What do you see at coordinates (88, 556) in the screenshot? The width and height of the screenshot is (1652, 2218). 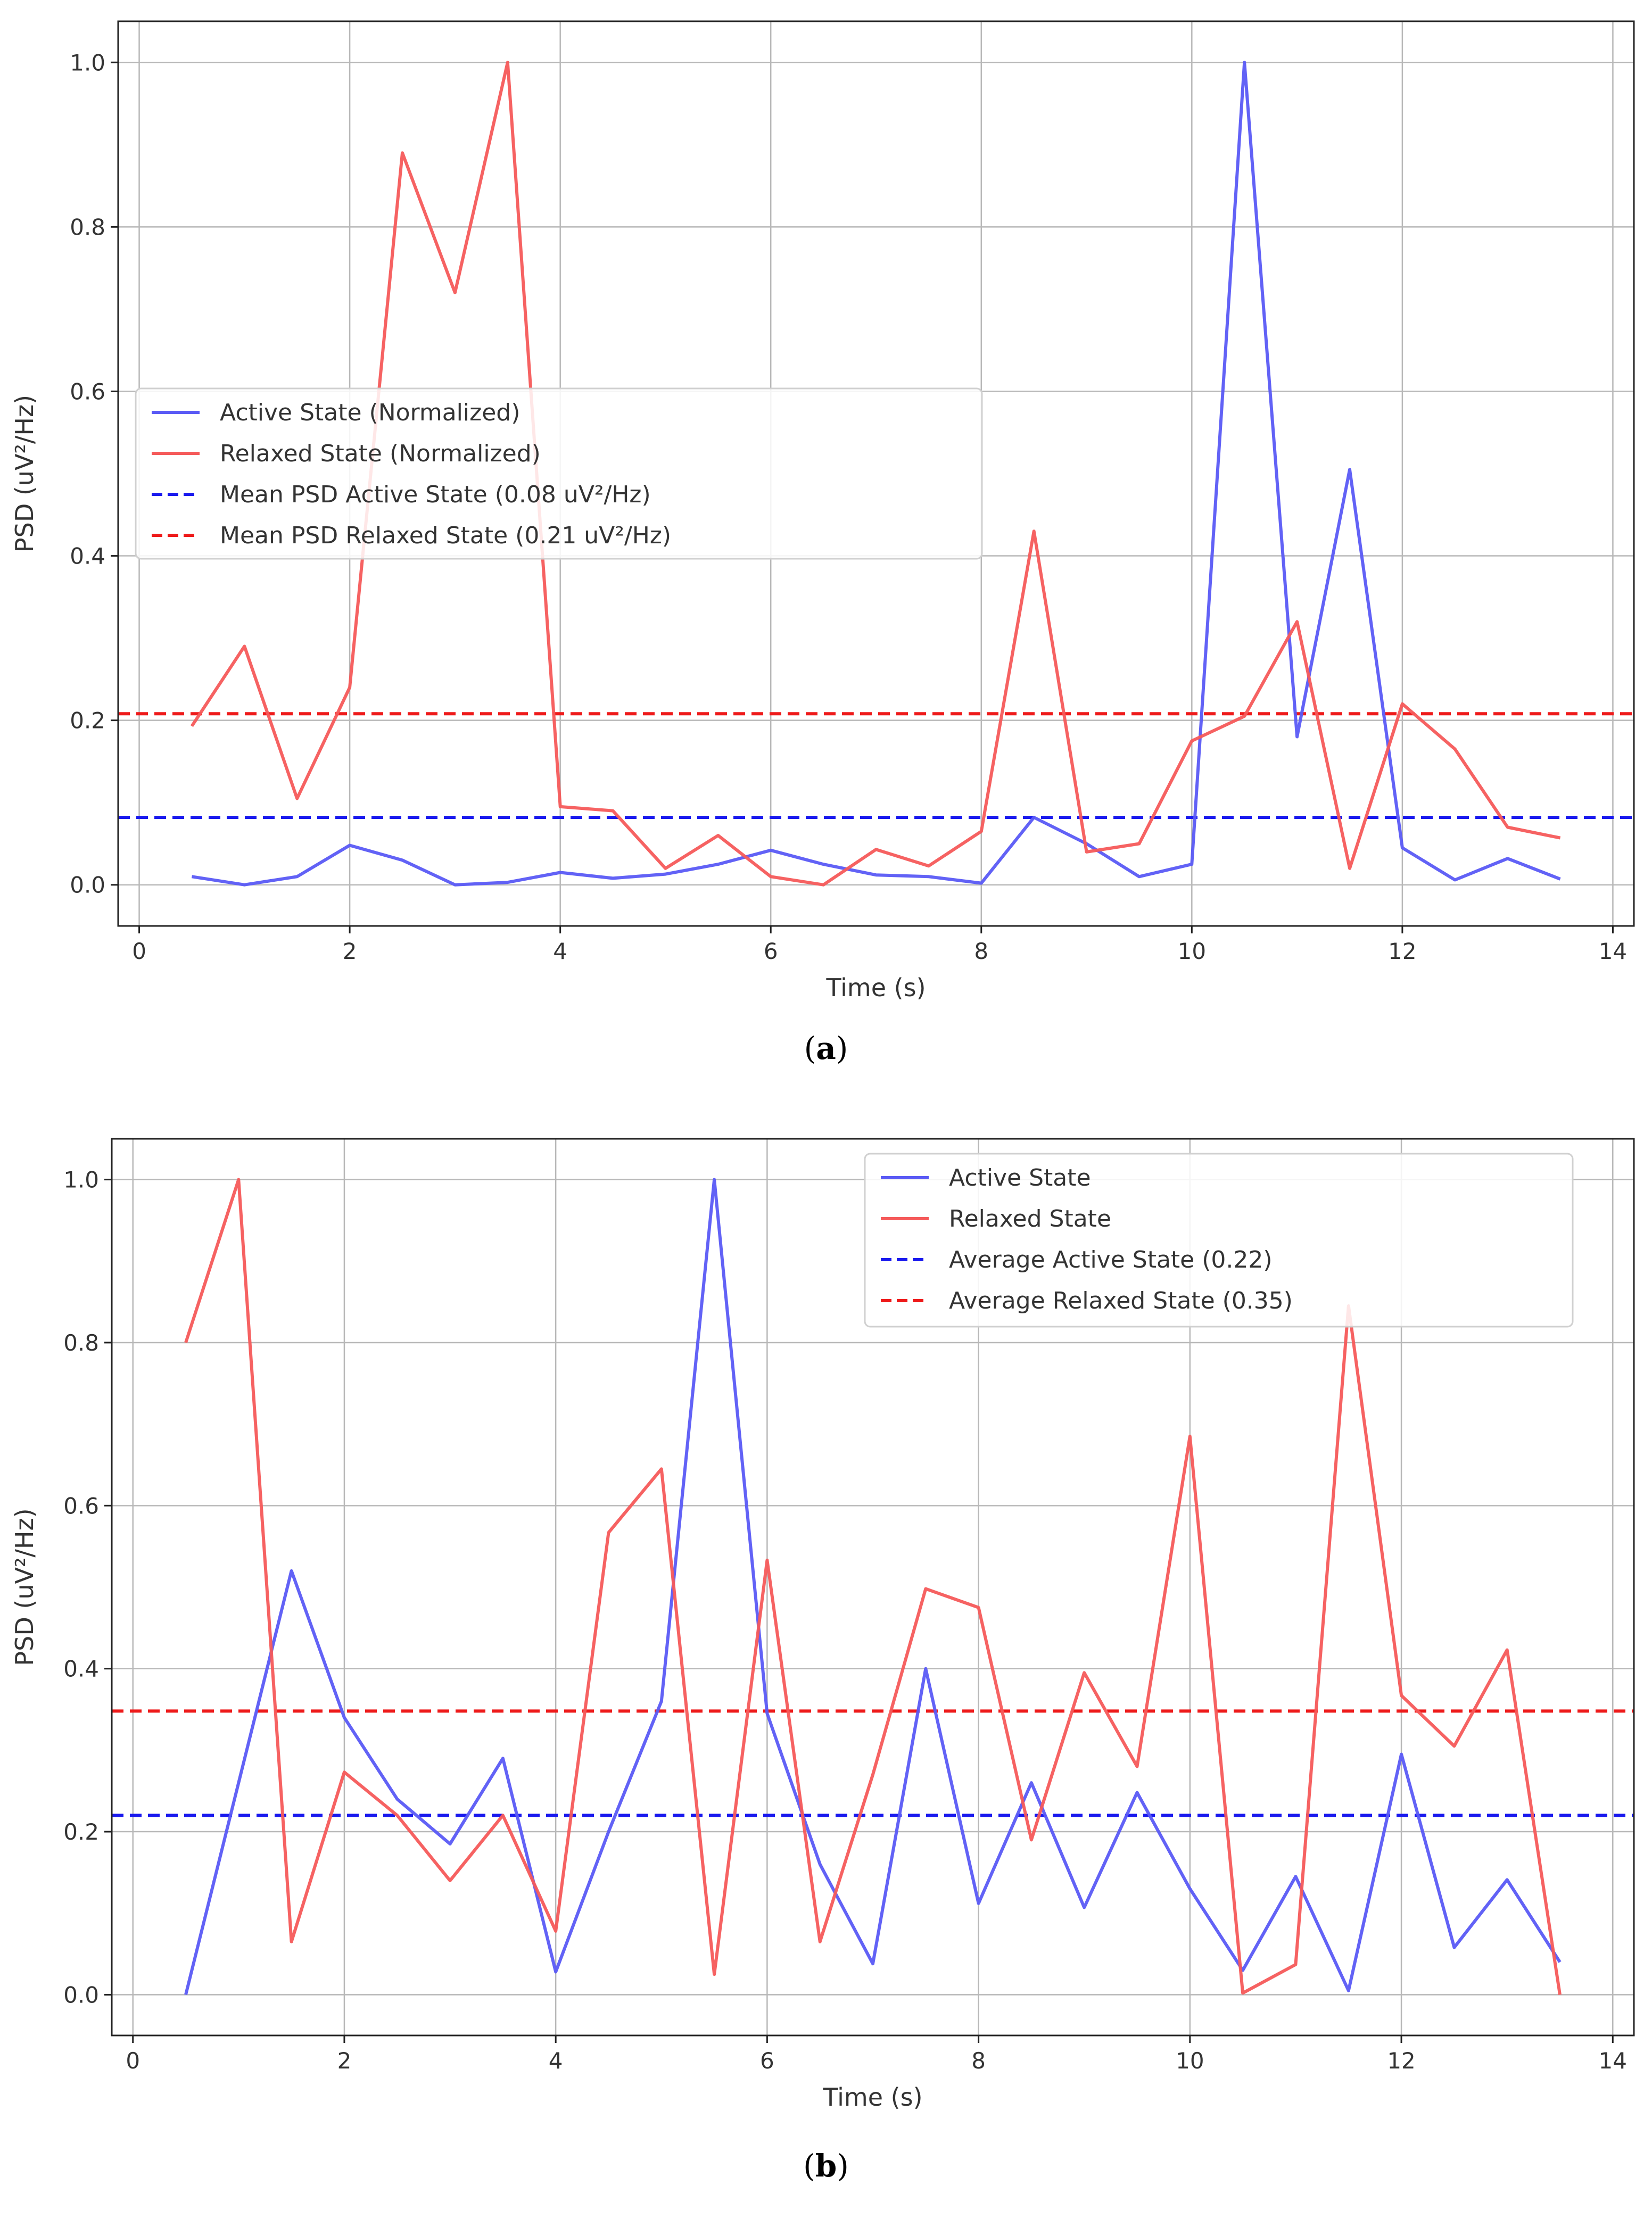 I see `y-tick-label: 0.4` at bounding box center [88, 556].